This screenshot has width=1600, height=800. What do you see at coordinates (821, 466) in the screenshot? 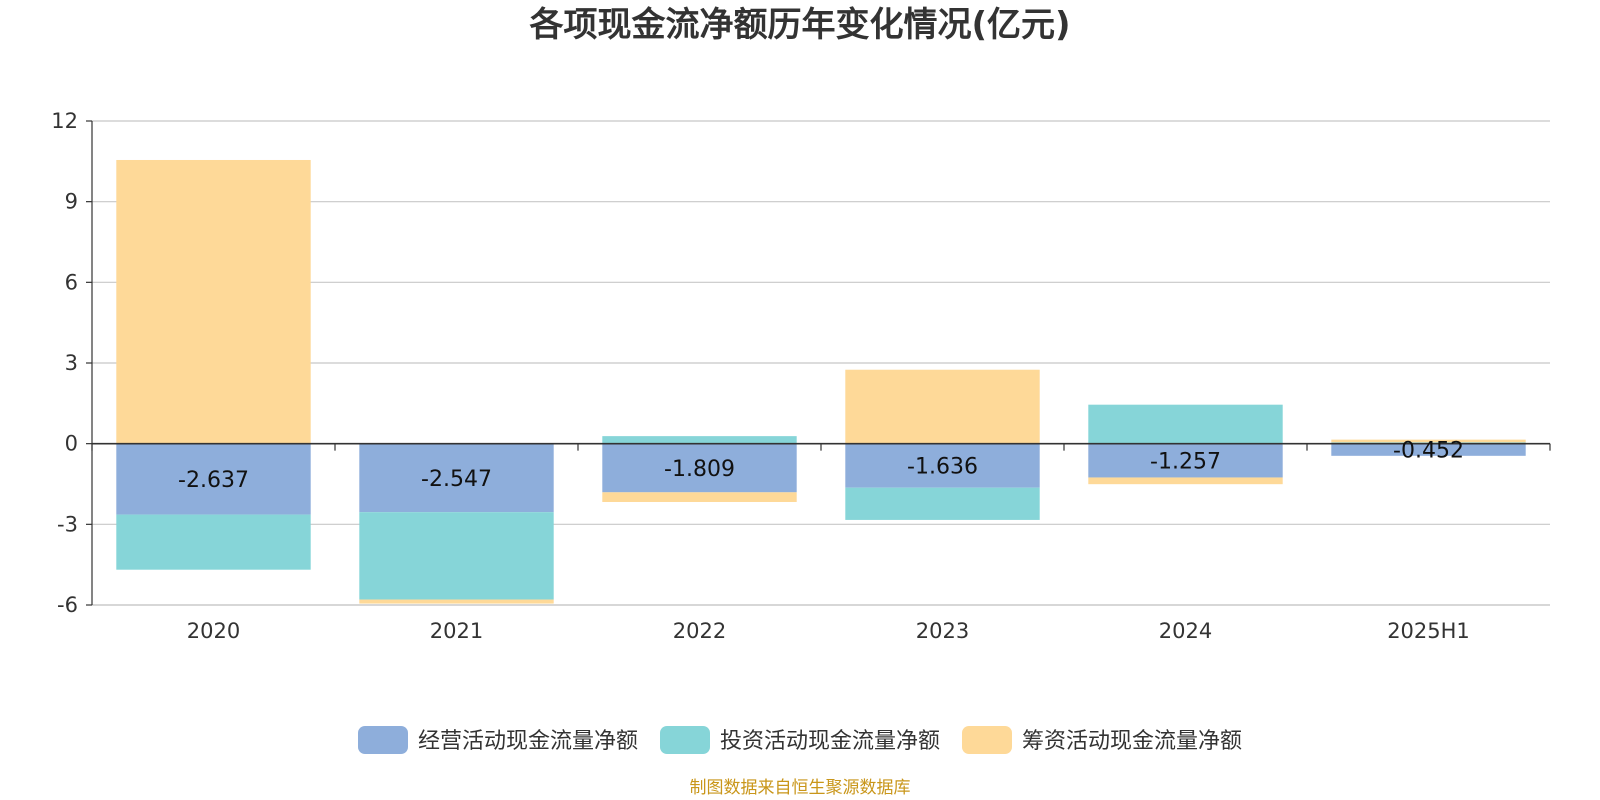
I see `data-label-layer: -2.637 -2.547 -1.809 -1.636 -1.257 -0.452` at bounding box center [821, 466].